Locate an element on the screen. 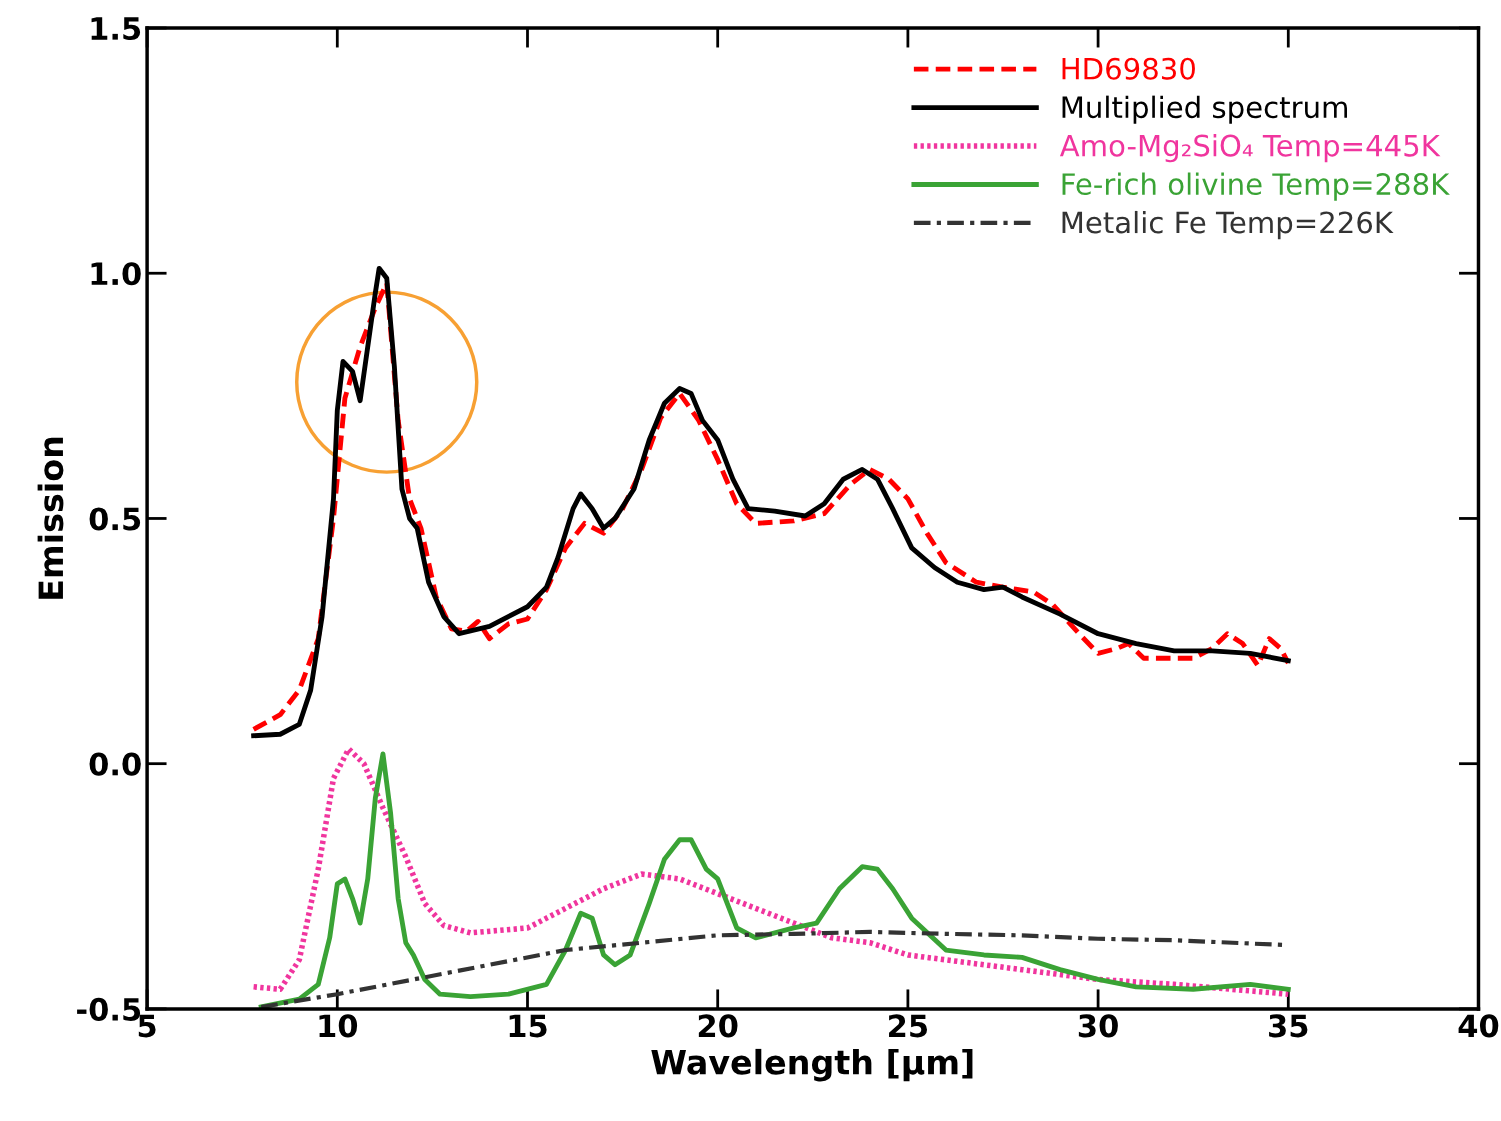 This screenshot has height=1121, width=1501. y-tick-label: 0.0 is located at coordinates (115, 764).